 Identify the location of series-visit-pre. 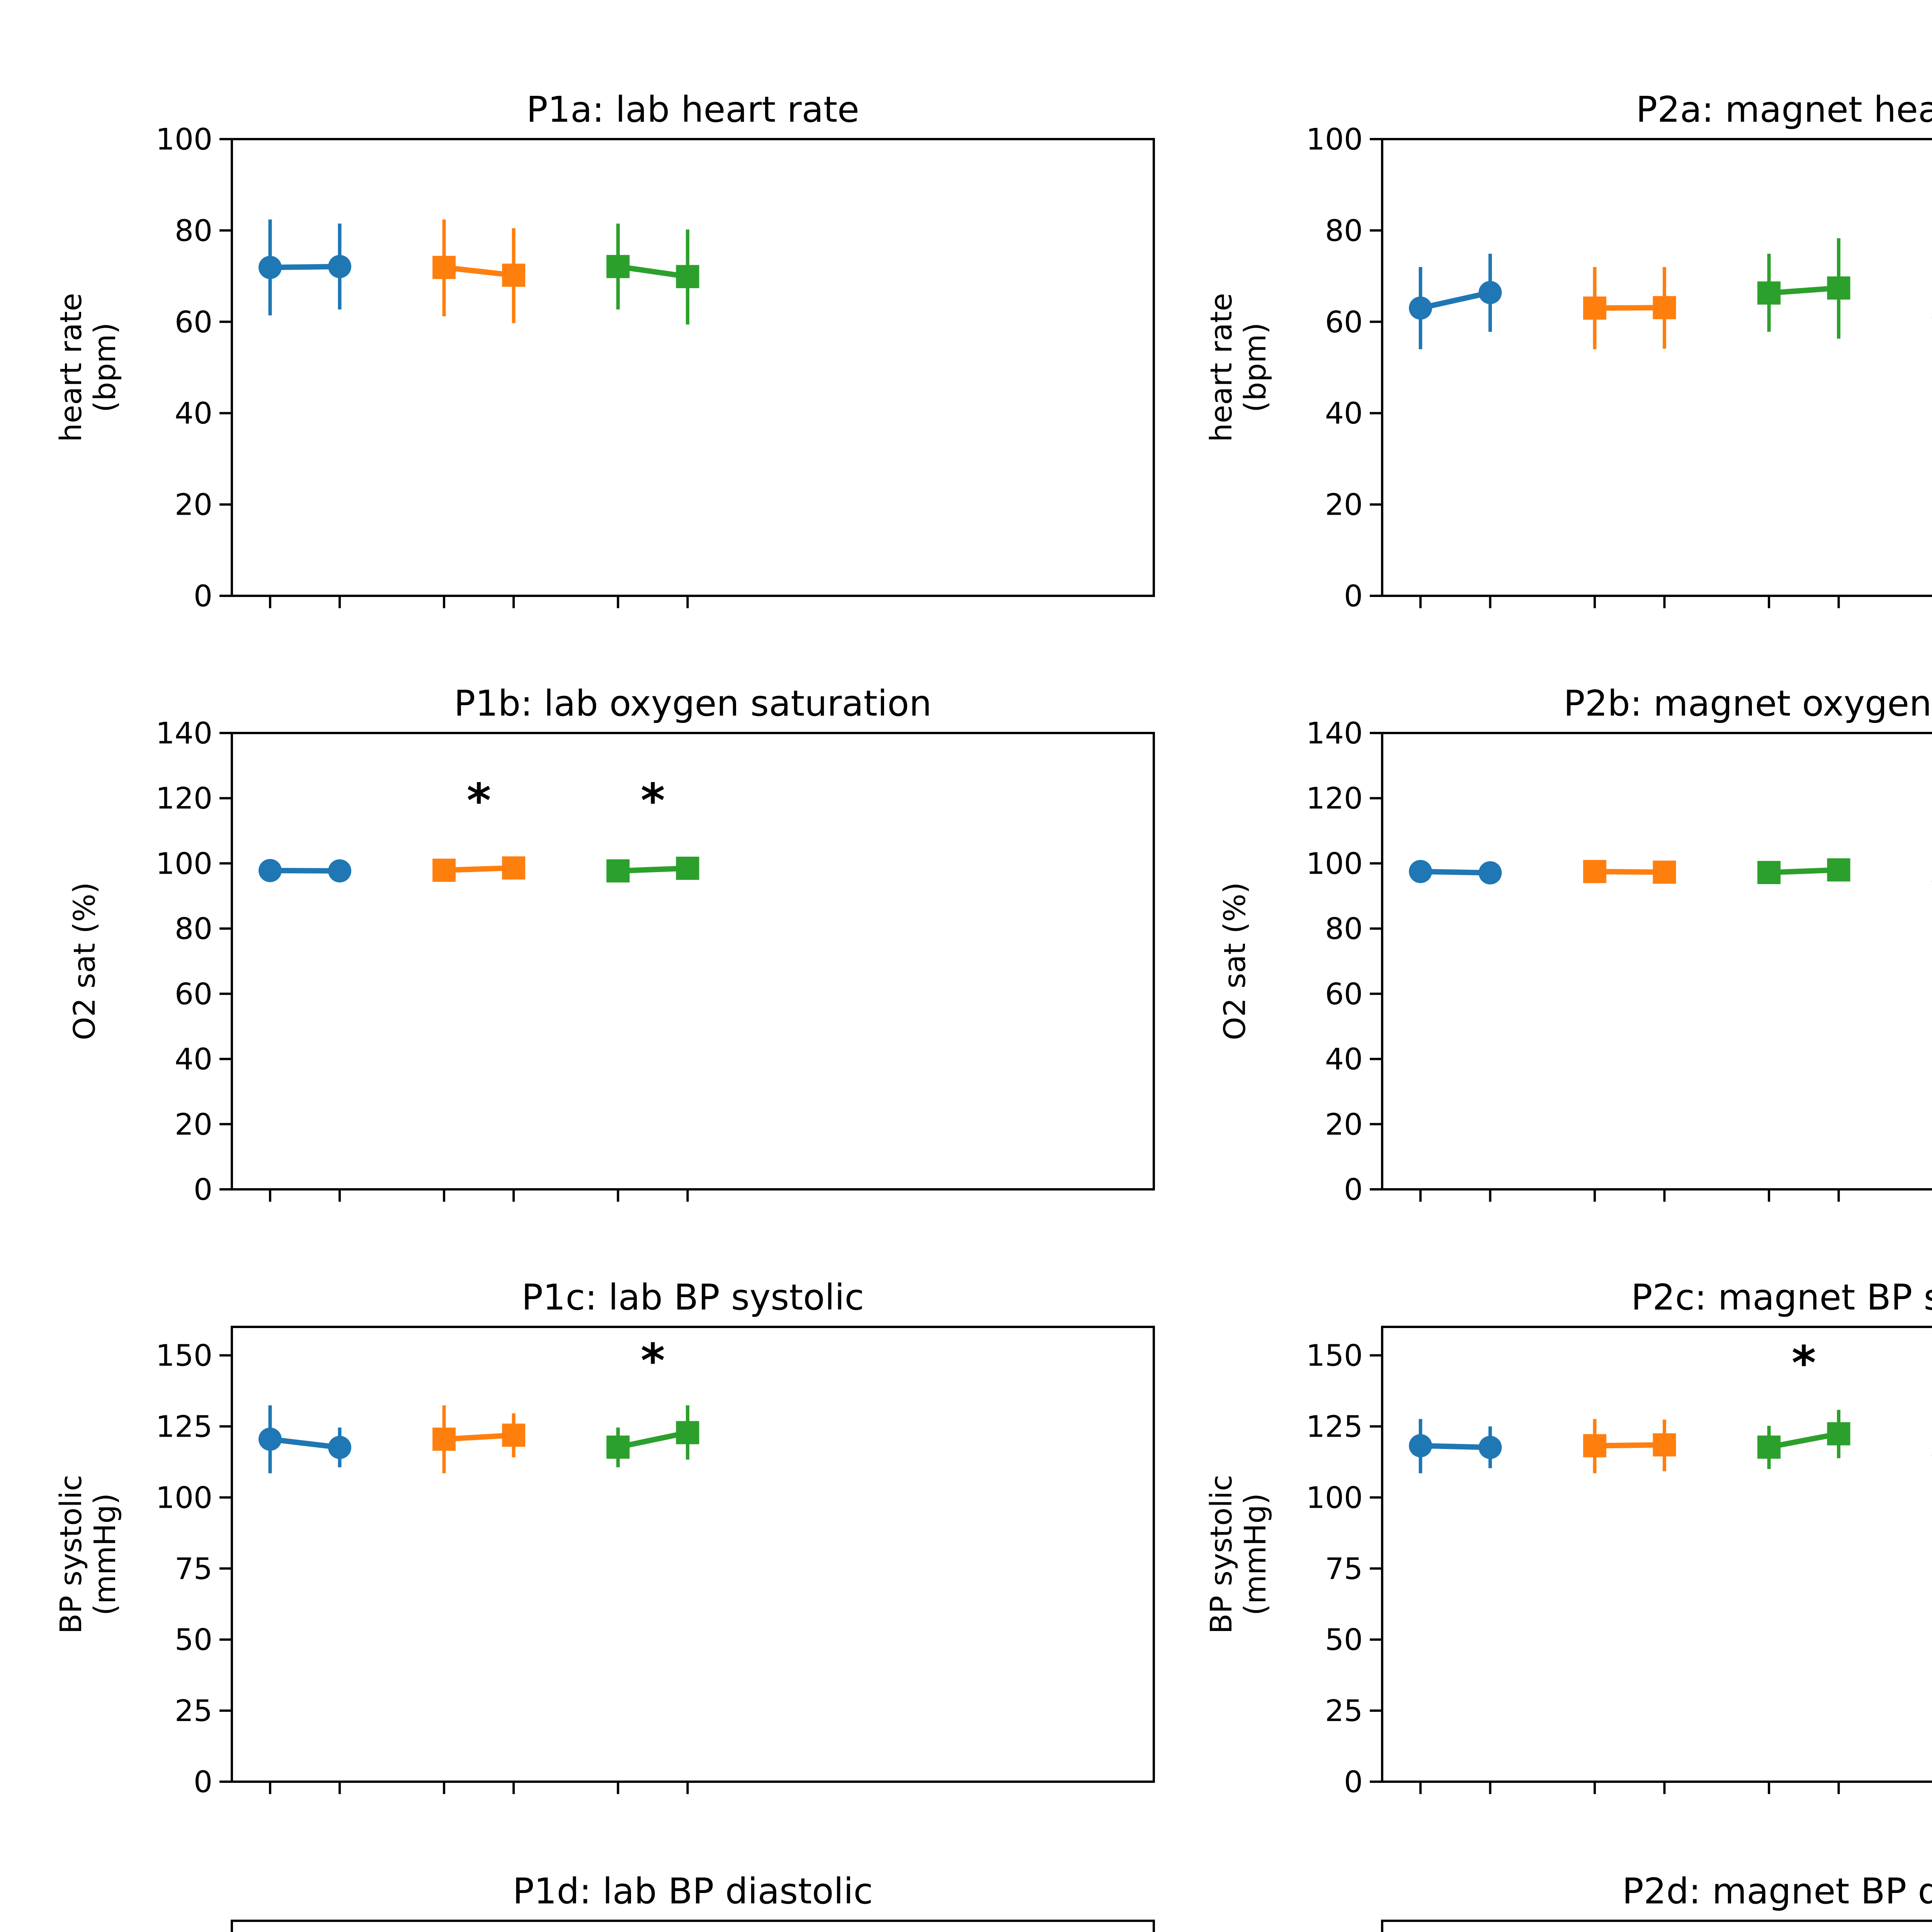
(1455, 872).